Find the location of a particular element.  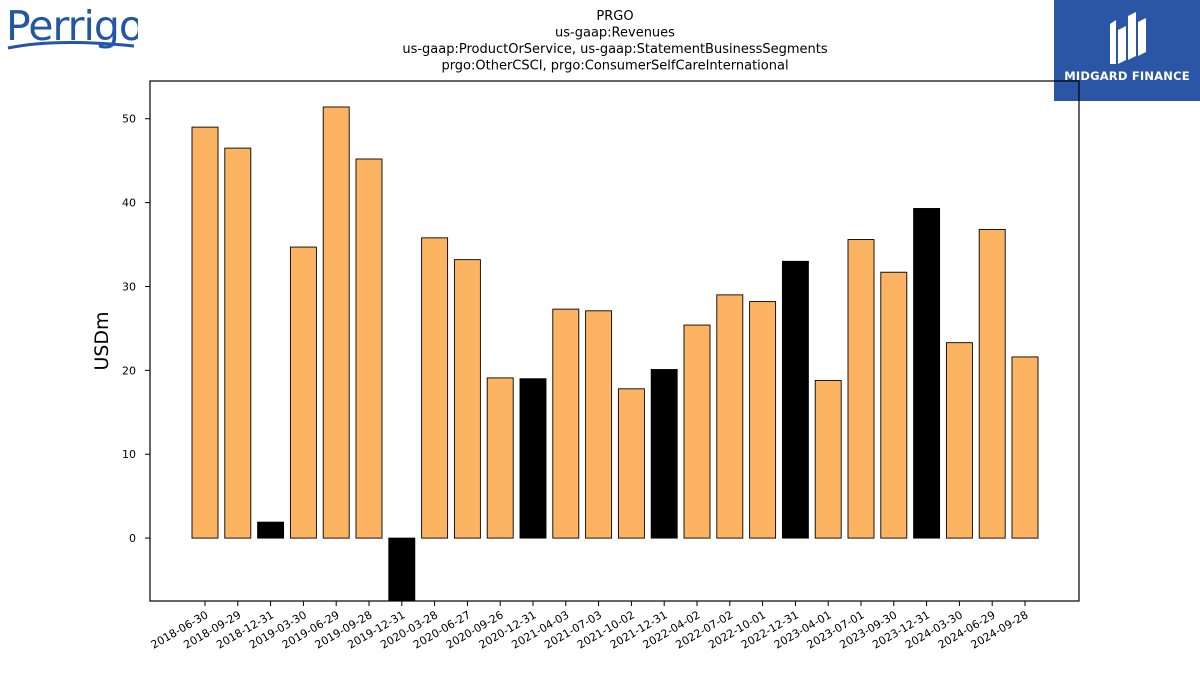

y-tick-label: 50 is located at coordinates (129, 119).